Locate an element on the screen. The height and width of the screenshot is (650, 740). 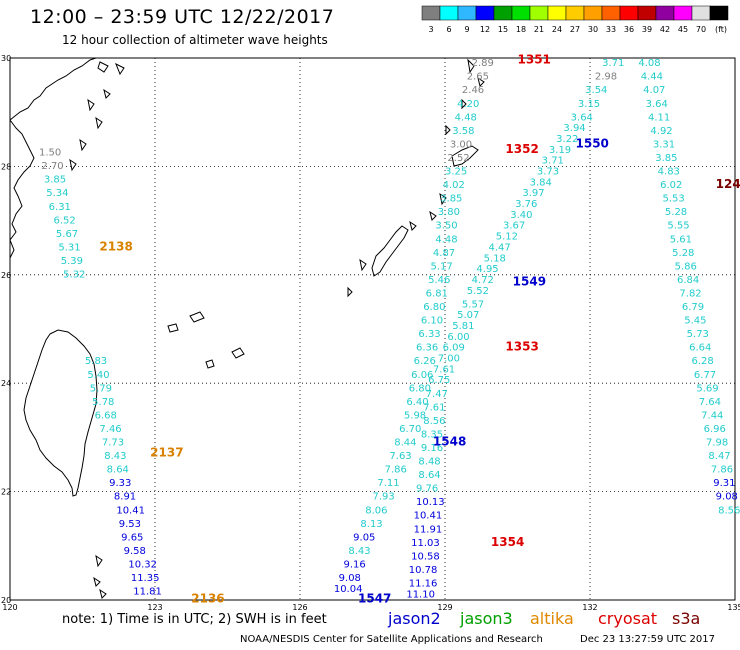
swh-value: 2.98 is located at coordinates (606, 77).